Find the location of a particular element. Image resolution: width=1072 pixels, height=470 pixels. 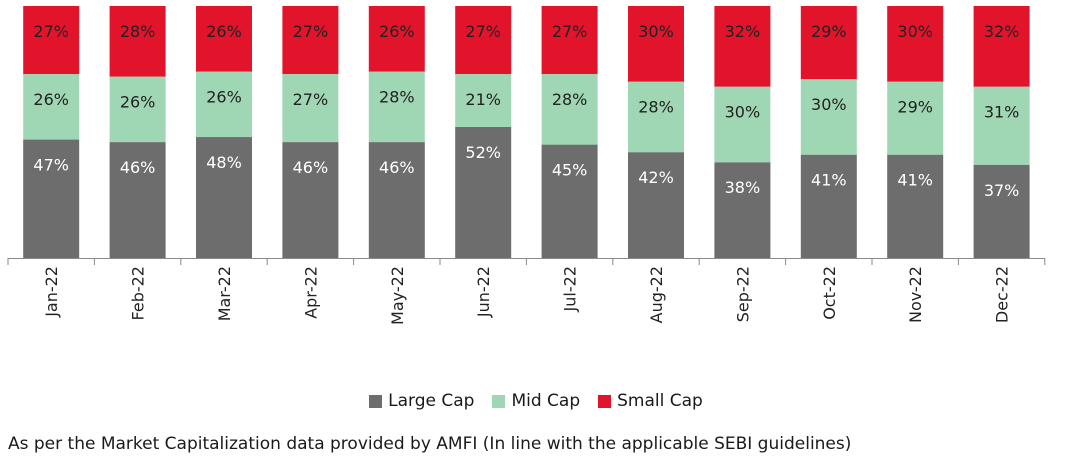

x-tick-label: Jan-22 is located at coordinates (51, 292).